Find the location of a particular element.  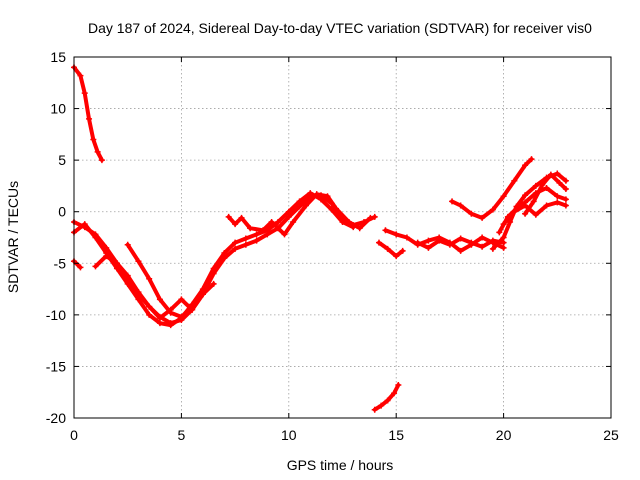

y-tick-label: -5 is located at coordinates (60, 263).